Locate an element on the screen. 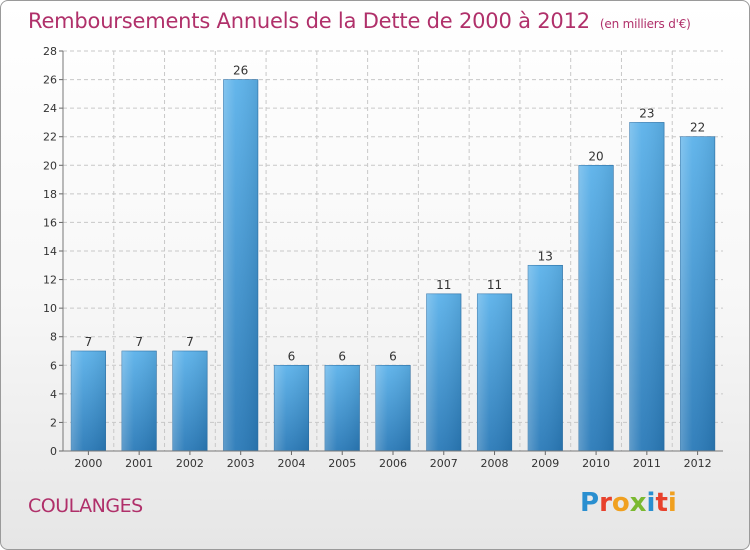 The image size is (750, 550). x-tick-label: 2001 is located at coordinates (139, 463).